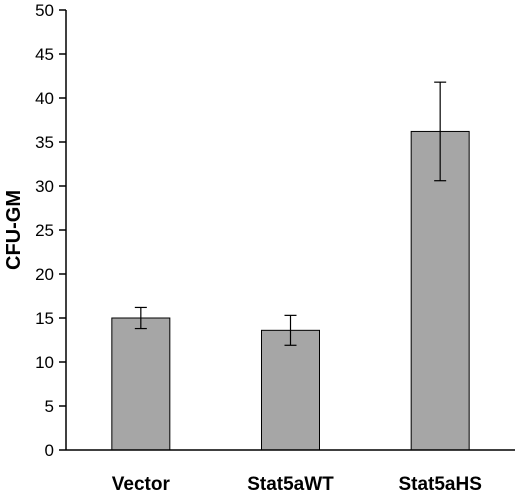  Describe the element at coordinates (44, 318) in the screenshot. I see `y-tick-label: 15` at that location.